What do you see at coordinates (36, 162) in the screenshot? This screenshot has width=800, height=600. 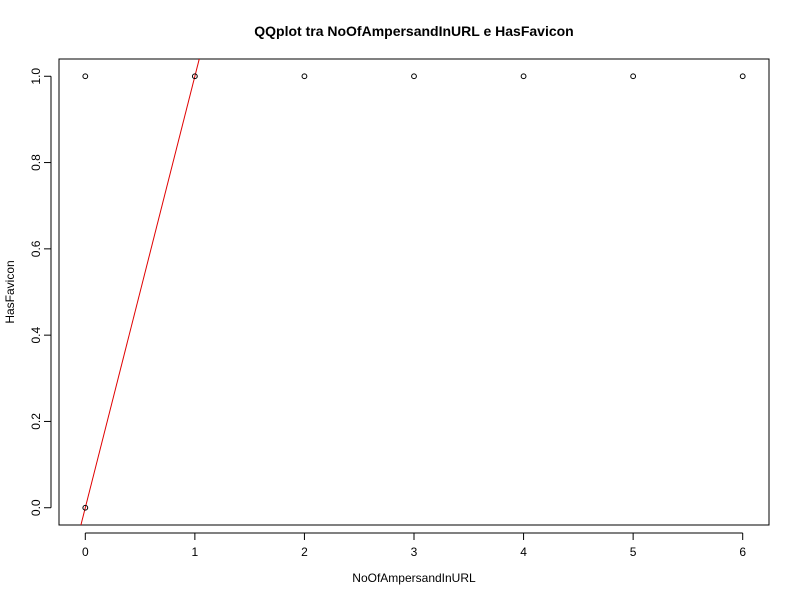 I see `y-tick-label: 0.8` at bounding box center [36, 162].